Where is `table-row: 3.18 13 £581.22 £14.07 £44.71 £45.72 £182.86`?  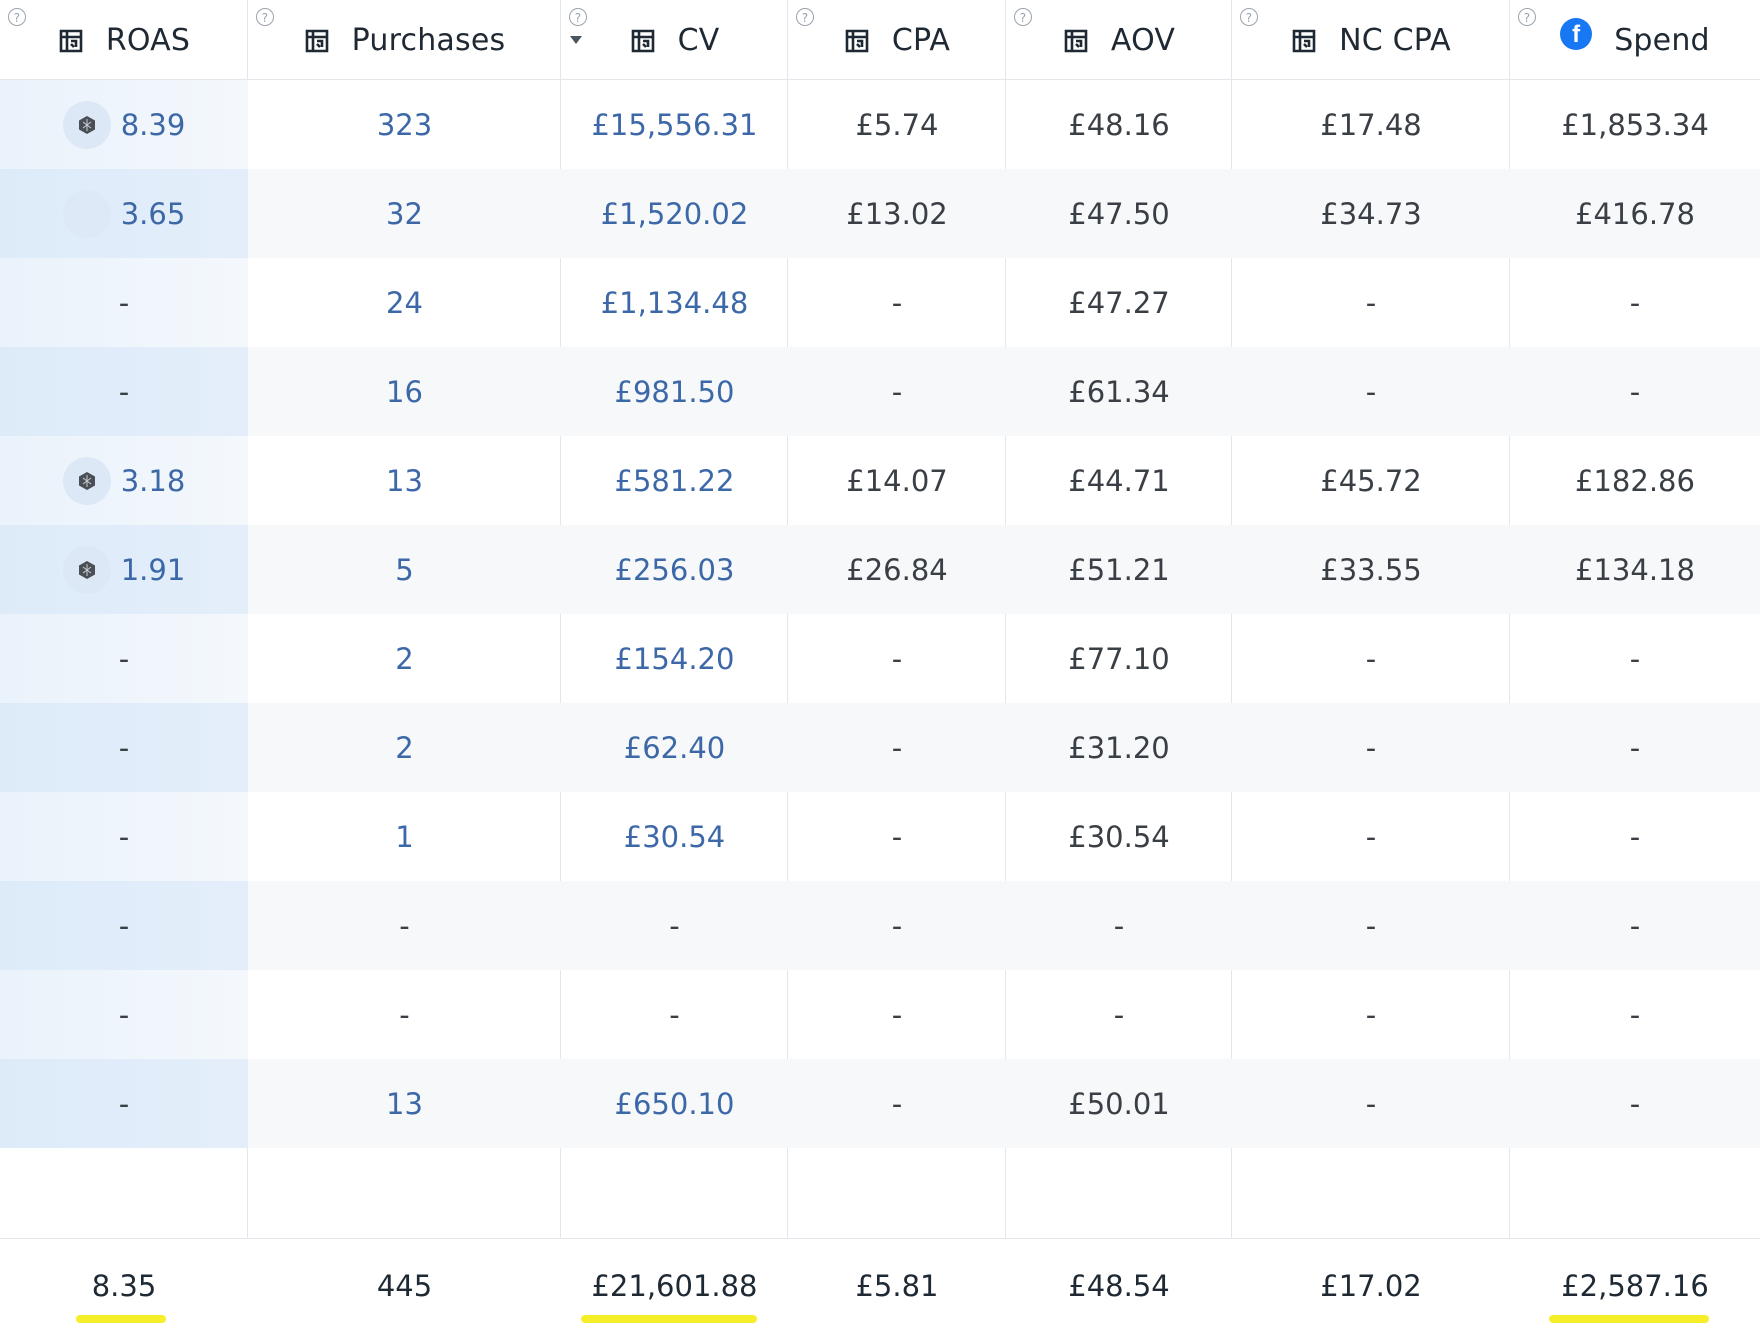
table-row: 3.18 13 £581.22 £14.07 £44.71 £45.72 £182.86 is located at coordinates (880, 480).